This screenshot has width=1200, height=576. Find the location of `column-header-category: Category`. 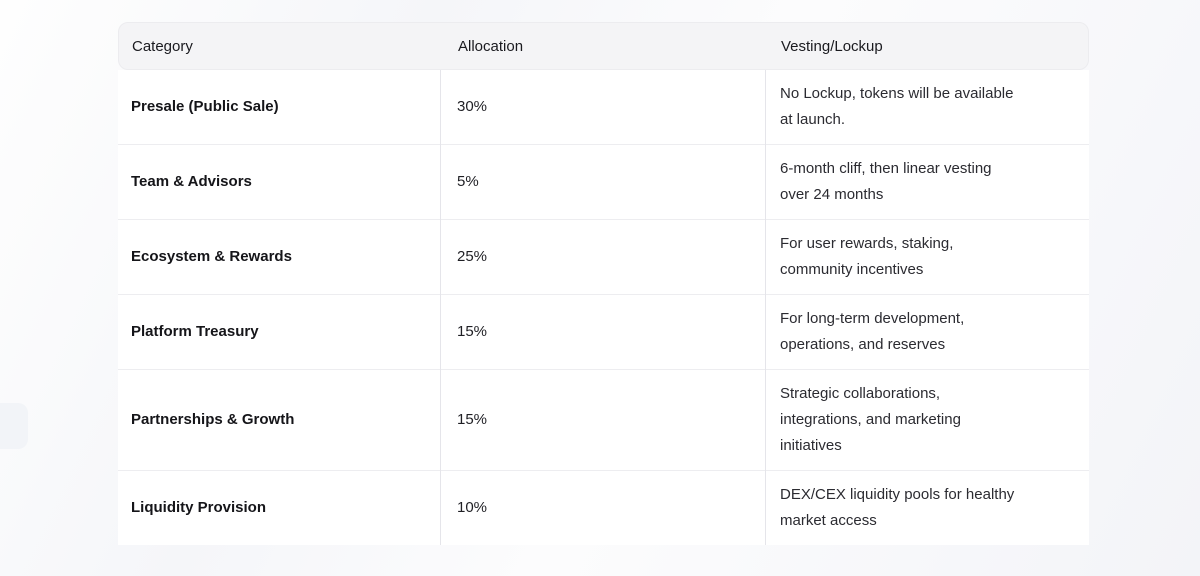

column-header-category: Category is located at coordinates (162, 46).